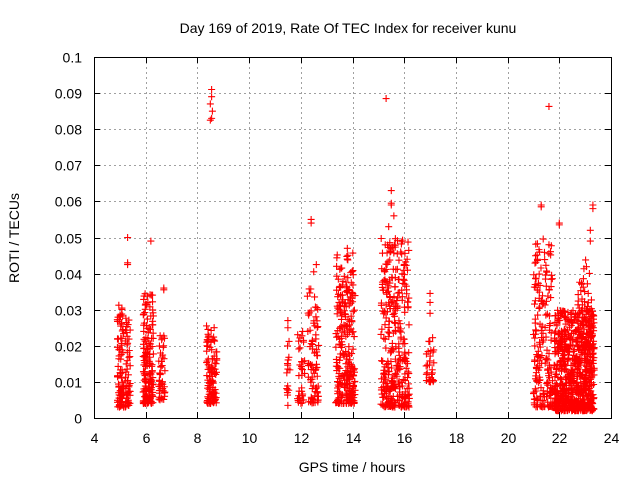  What do you see at coordinates (354, 438) in the screenshot?
I see `x-tick-label: 14` at bounding box center [354, 438].